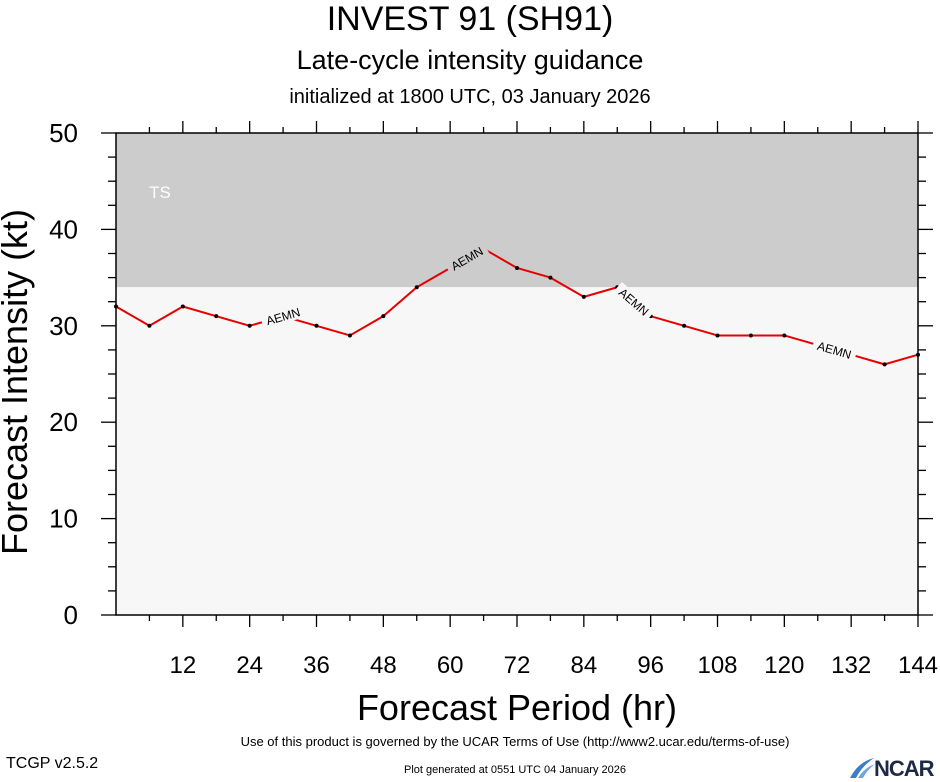 This screenshot has height=782, width=940. I want to click on x-tick-label: 144, so click(918, 665).